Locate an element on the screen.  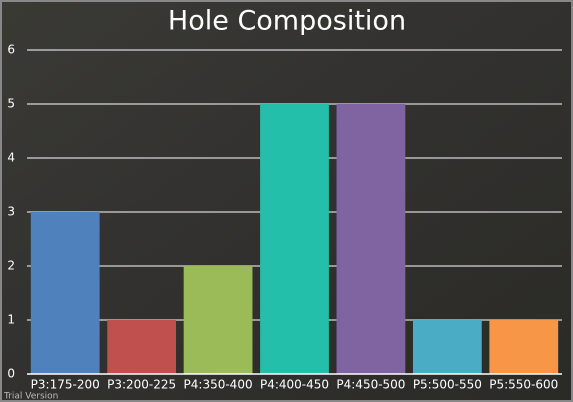
x-tick-label: P4:350-400 is located at coordinates (218, 385).